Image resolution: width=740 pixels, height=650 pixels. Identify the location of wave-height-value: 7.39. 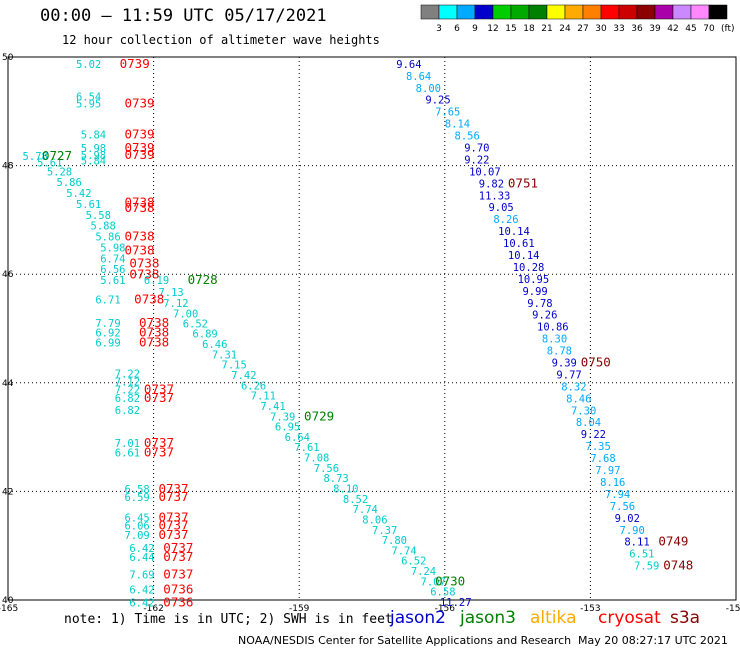
(282, 417).